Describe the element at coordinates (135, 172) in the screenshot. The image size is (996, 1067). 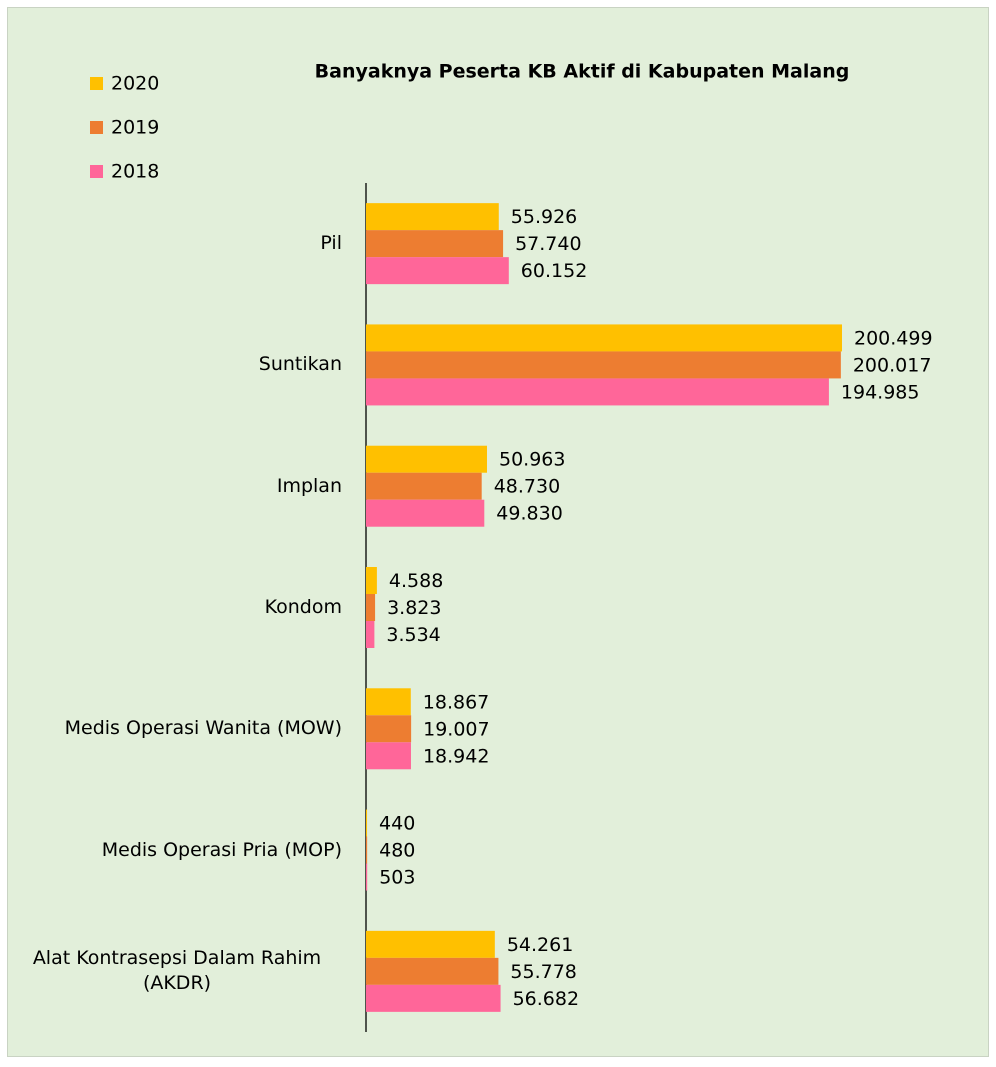
I see `legend-label: 2018` at that location.